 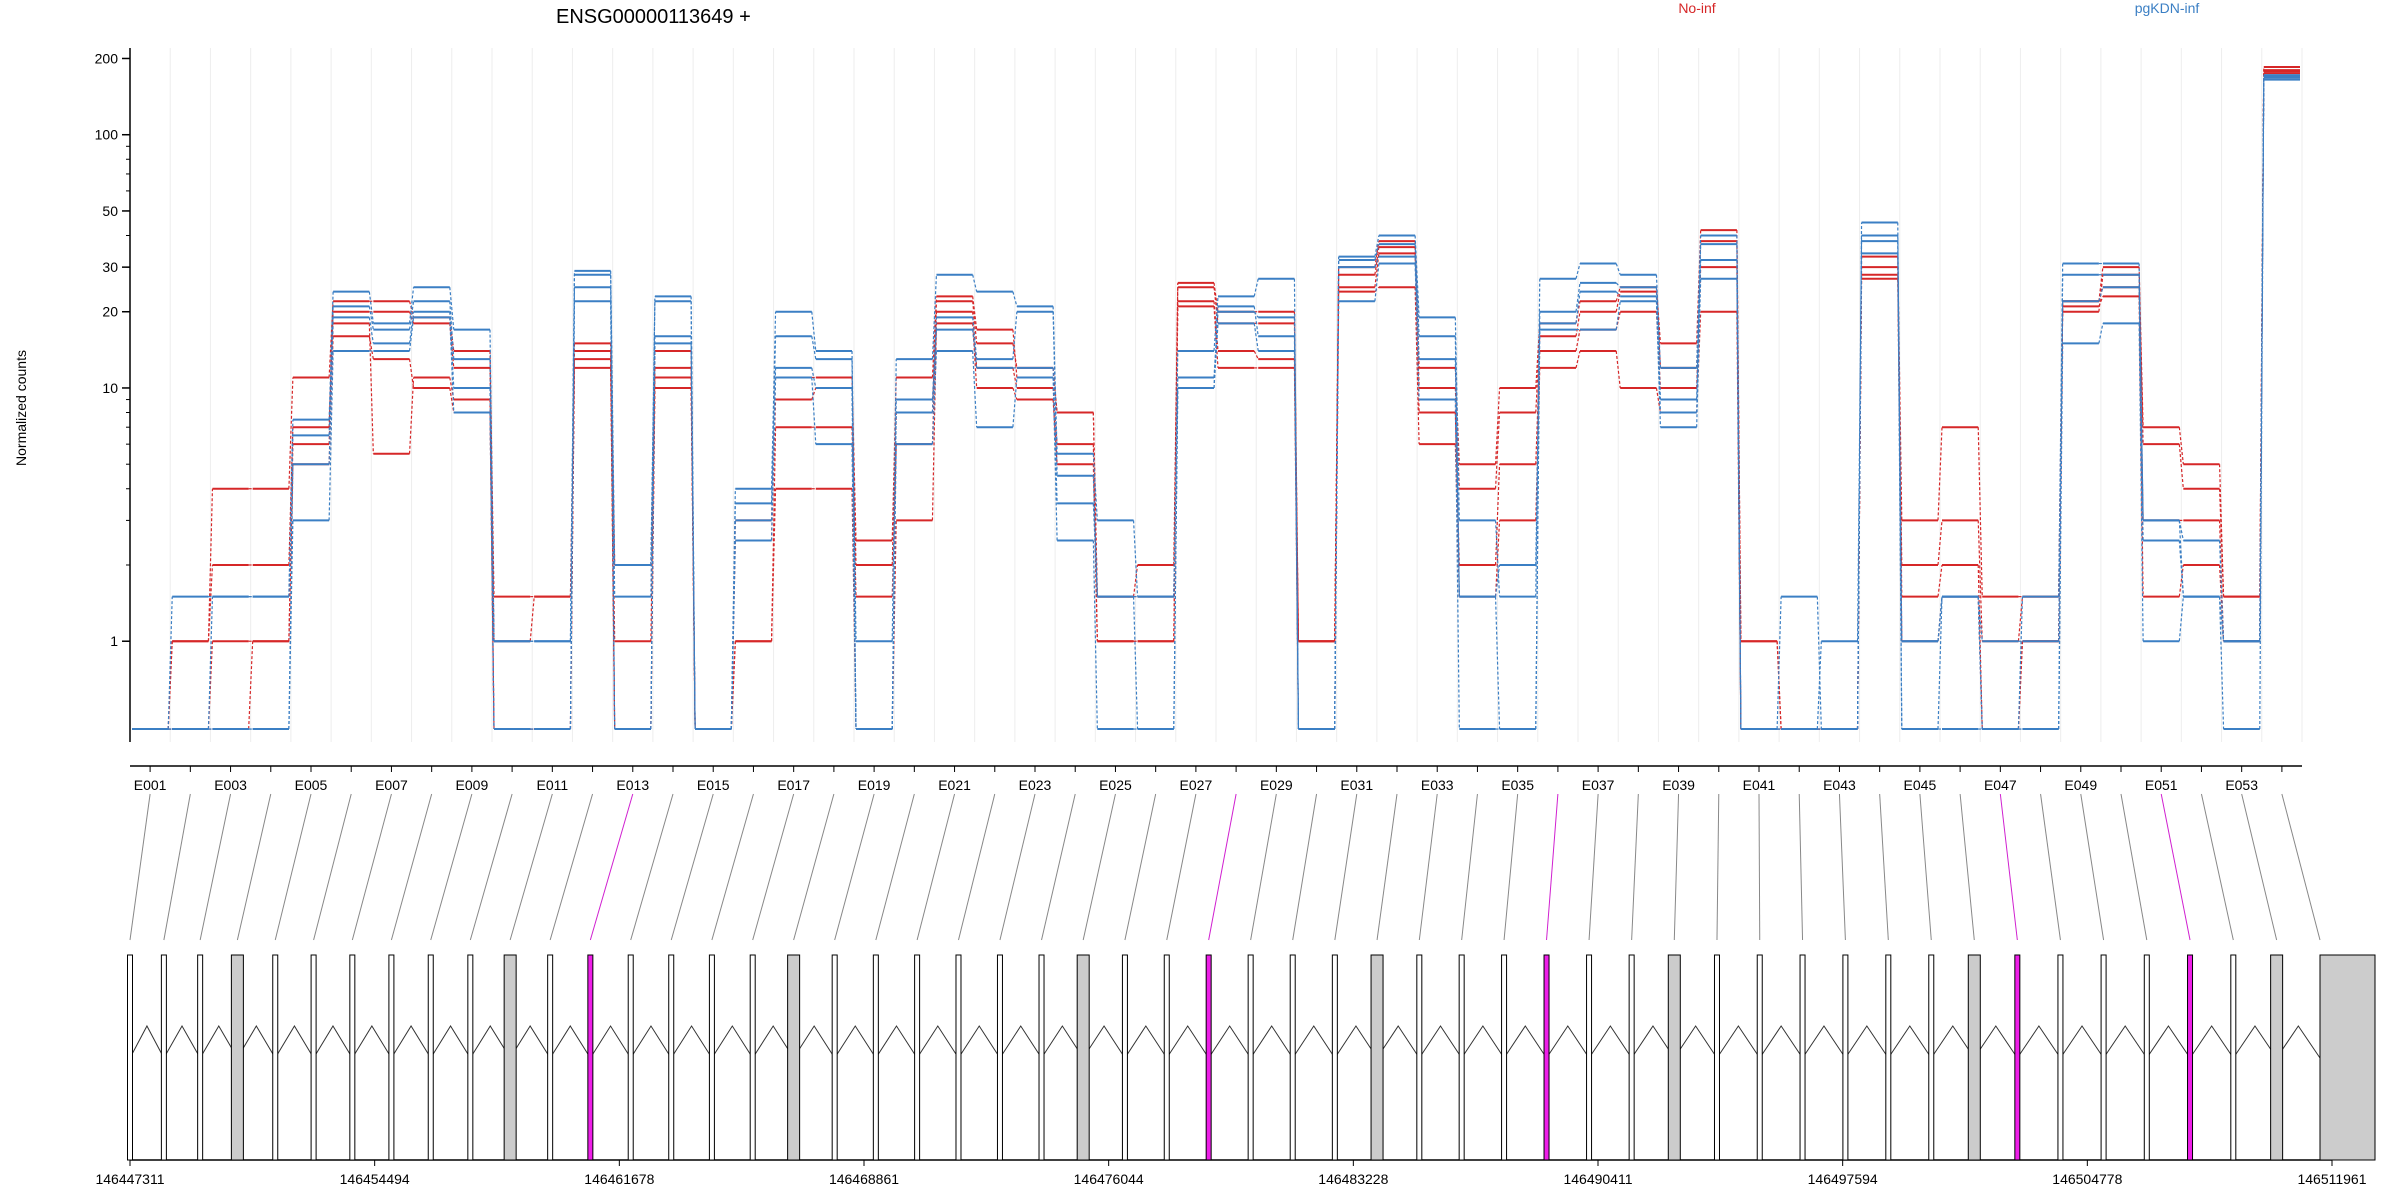 What do you see at coordinates (110, 388) in the screenshot?
I see `y-tick-label: 10` at bounding box center [110, 388].